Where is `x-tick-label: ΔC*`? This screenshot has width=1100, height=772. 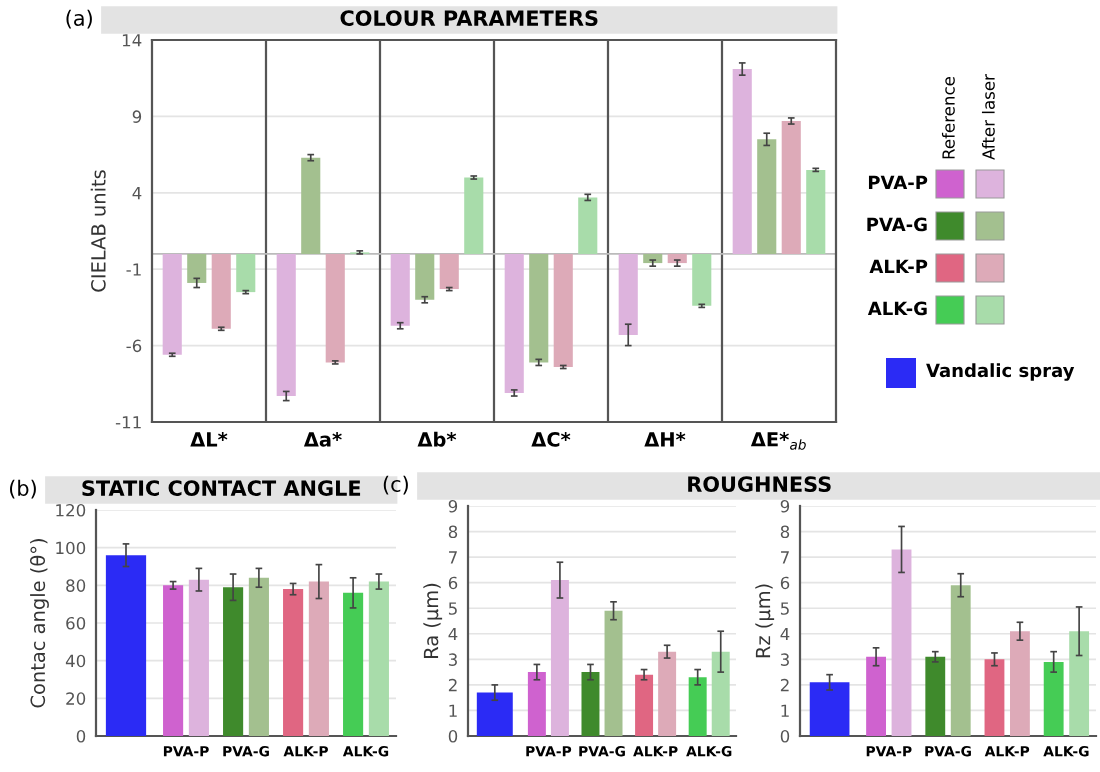 x-tick-label: ΔC* is located at coordinates (551, 439).